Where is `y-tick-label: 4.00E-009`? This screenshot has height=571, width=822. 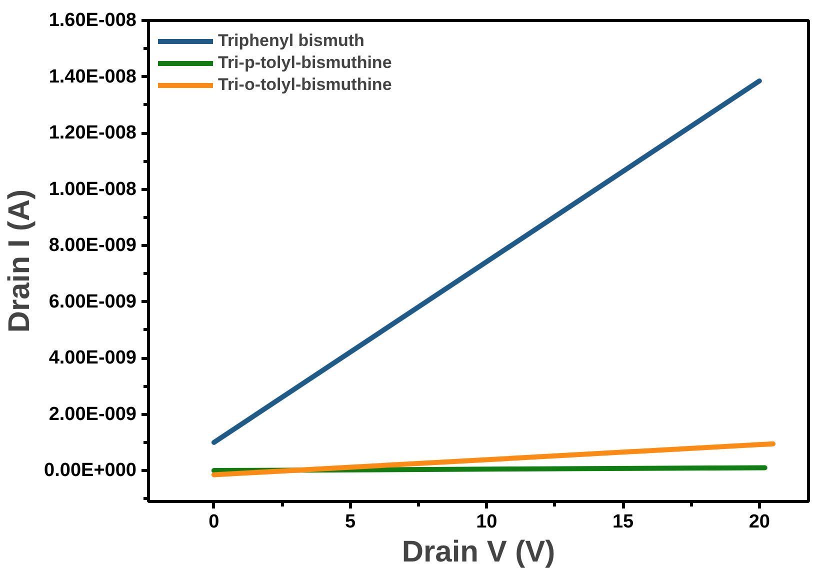
y-tick-label: 4.00E-009 is located at coordinates (92, 358).